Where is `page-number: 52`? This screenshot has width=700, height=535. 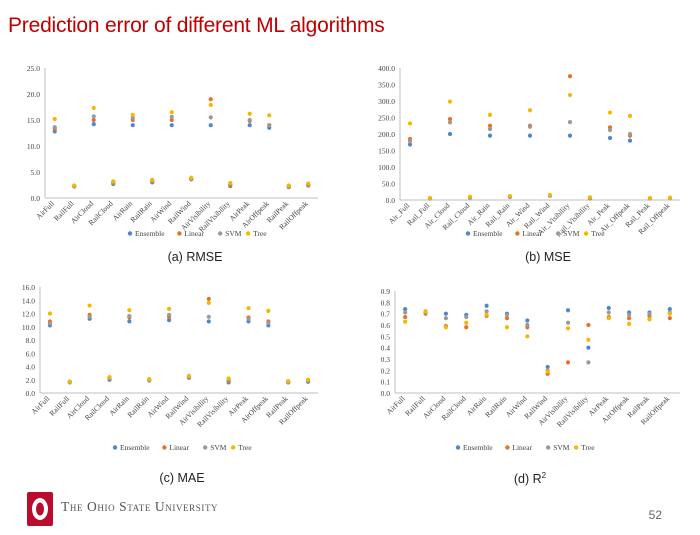 page-number: 52 is located at coordinates (655, 515).